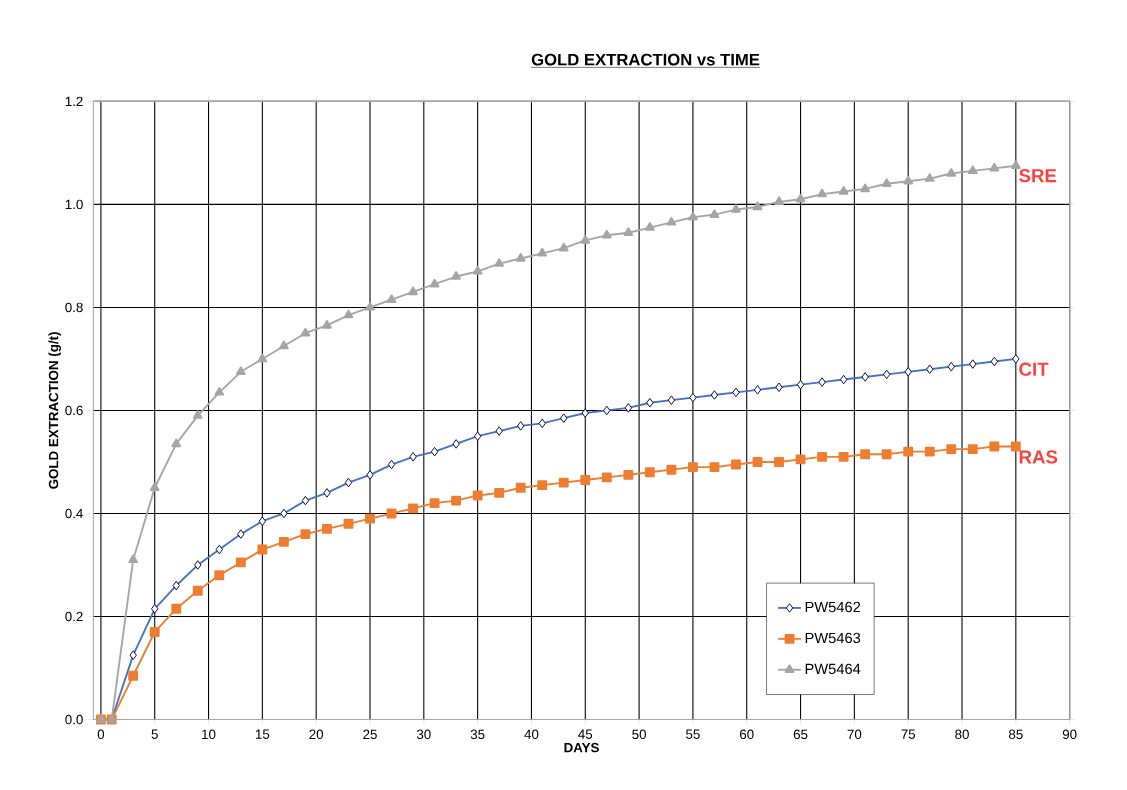 The height and width of the screenshot is (790, 1127). Describe the element at coordinates (1038, 176) in the screenshot. I see `annotation: SRE` at that location.